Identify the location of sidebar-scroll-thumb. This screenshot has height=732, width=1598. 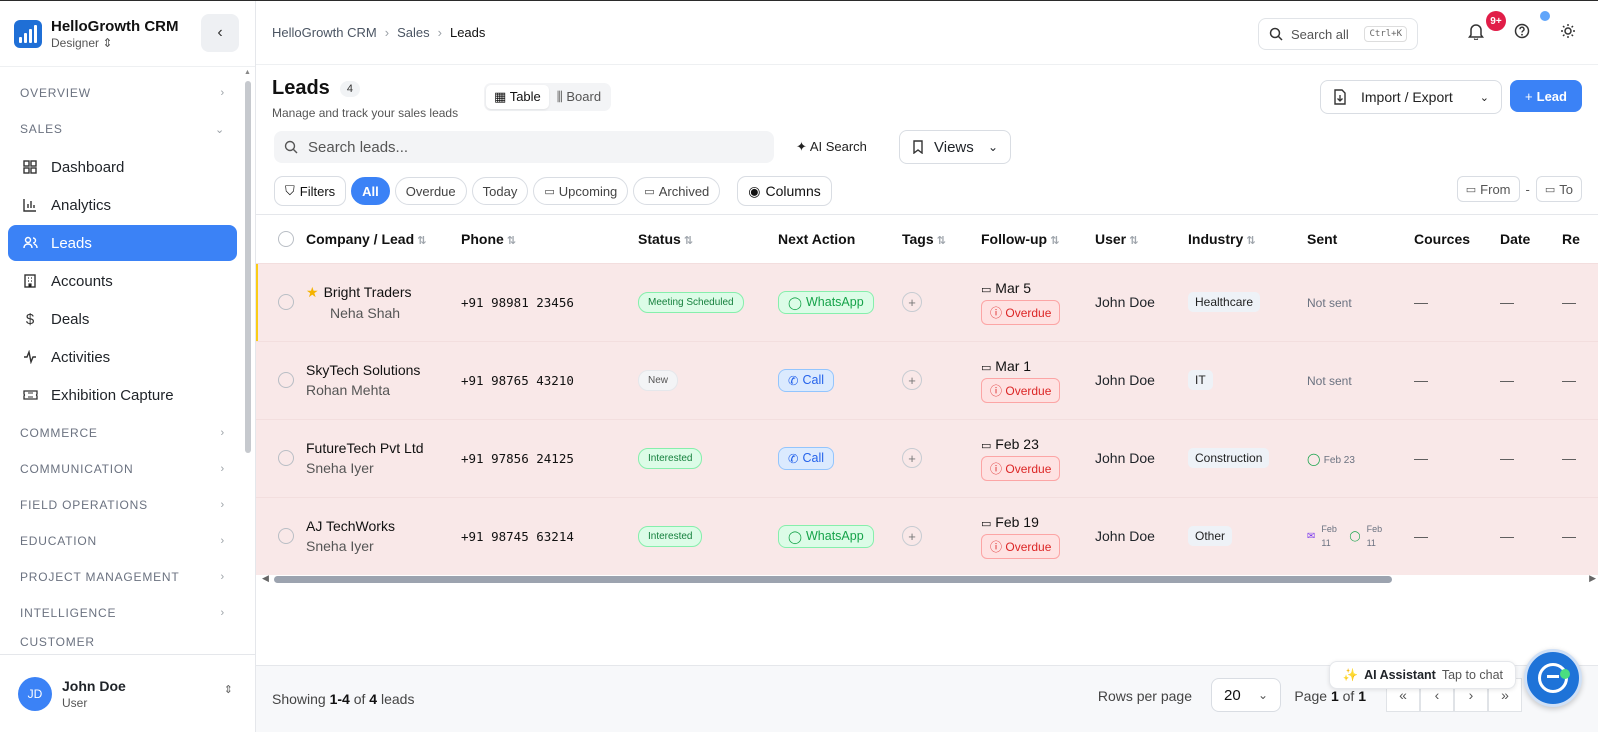
(248, 267).